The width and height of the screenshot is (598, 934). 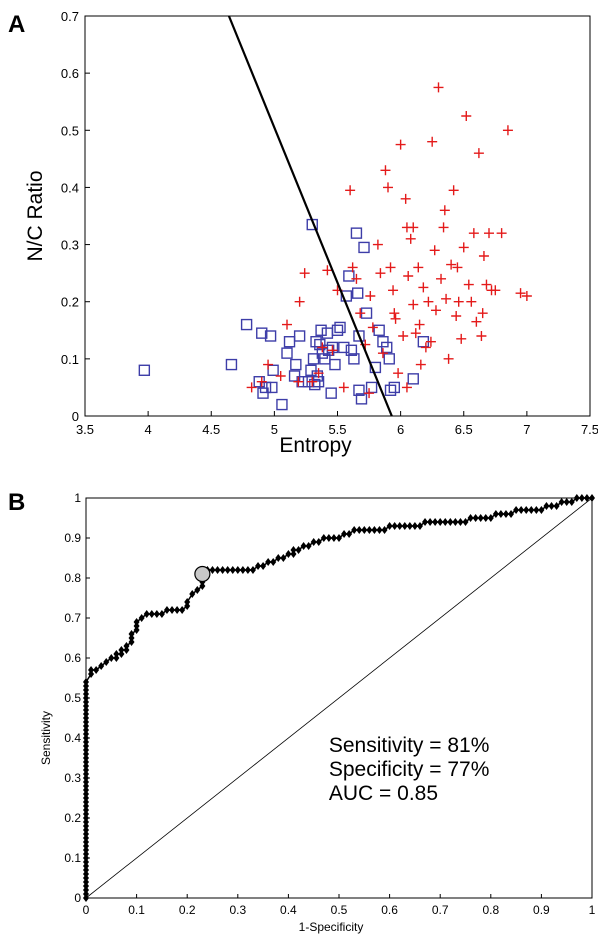 I want to click on x-tick-label-b: 0.8, so click(x=490, y=910).